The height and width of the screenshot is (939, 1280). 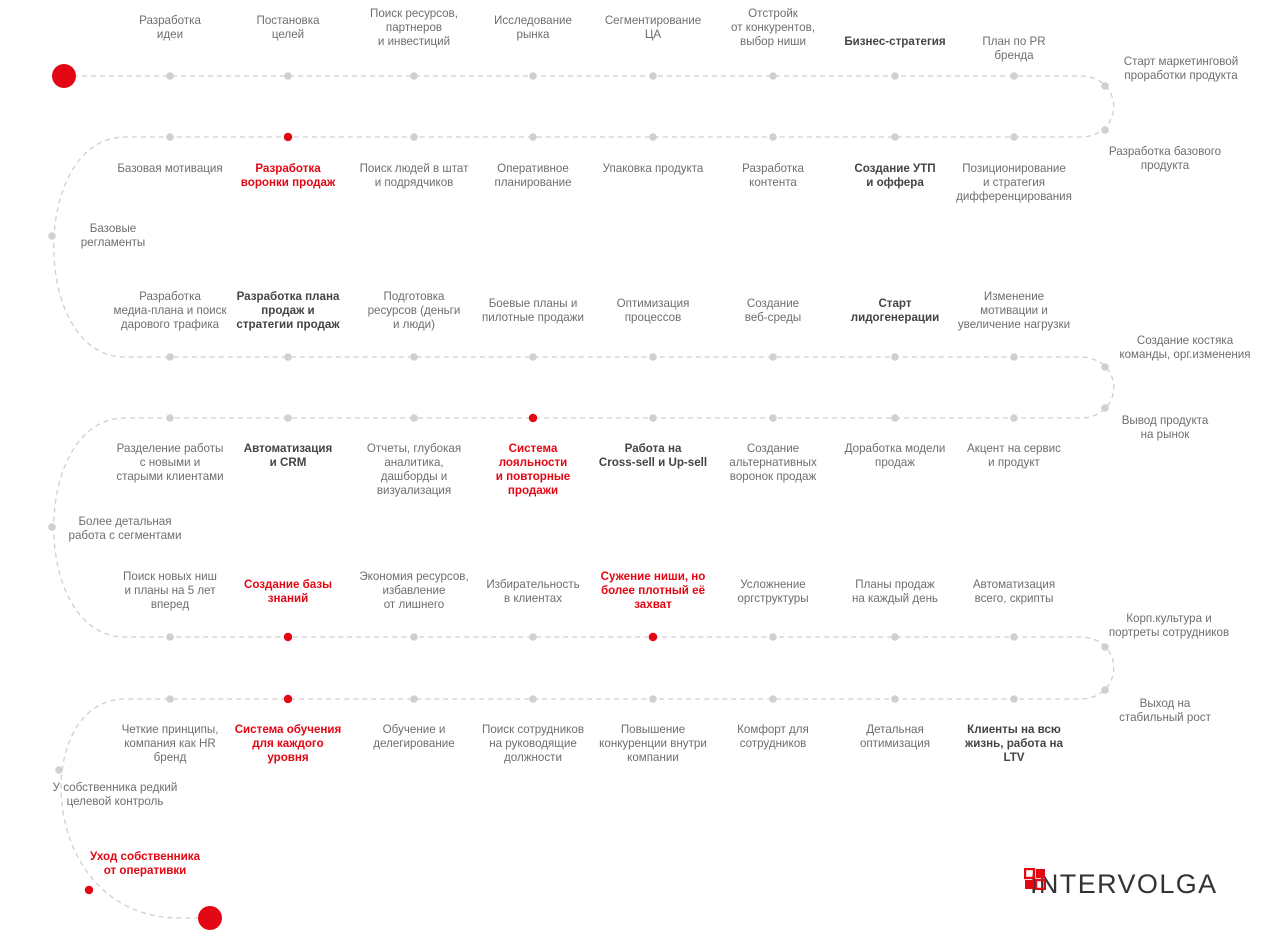 What do you see at coordinates (1014, 455) in the screenshot?
I see `milestone-label-3-7: Акцент на сервис и продукт` at bounding box center [1014, 455].